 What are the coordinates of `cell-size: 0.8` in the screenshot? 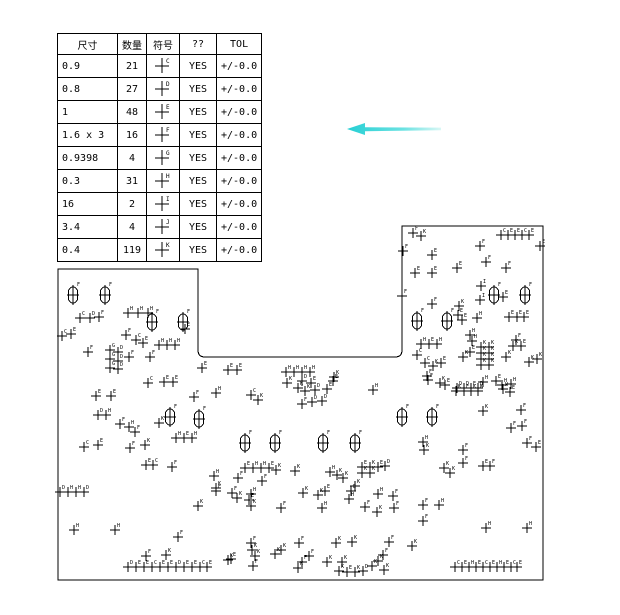 It's located at (87, 89).